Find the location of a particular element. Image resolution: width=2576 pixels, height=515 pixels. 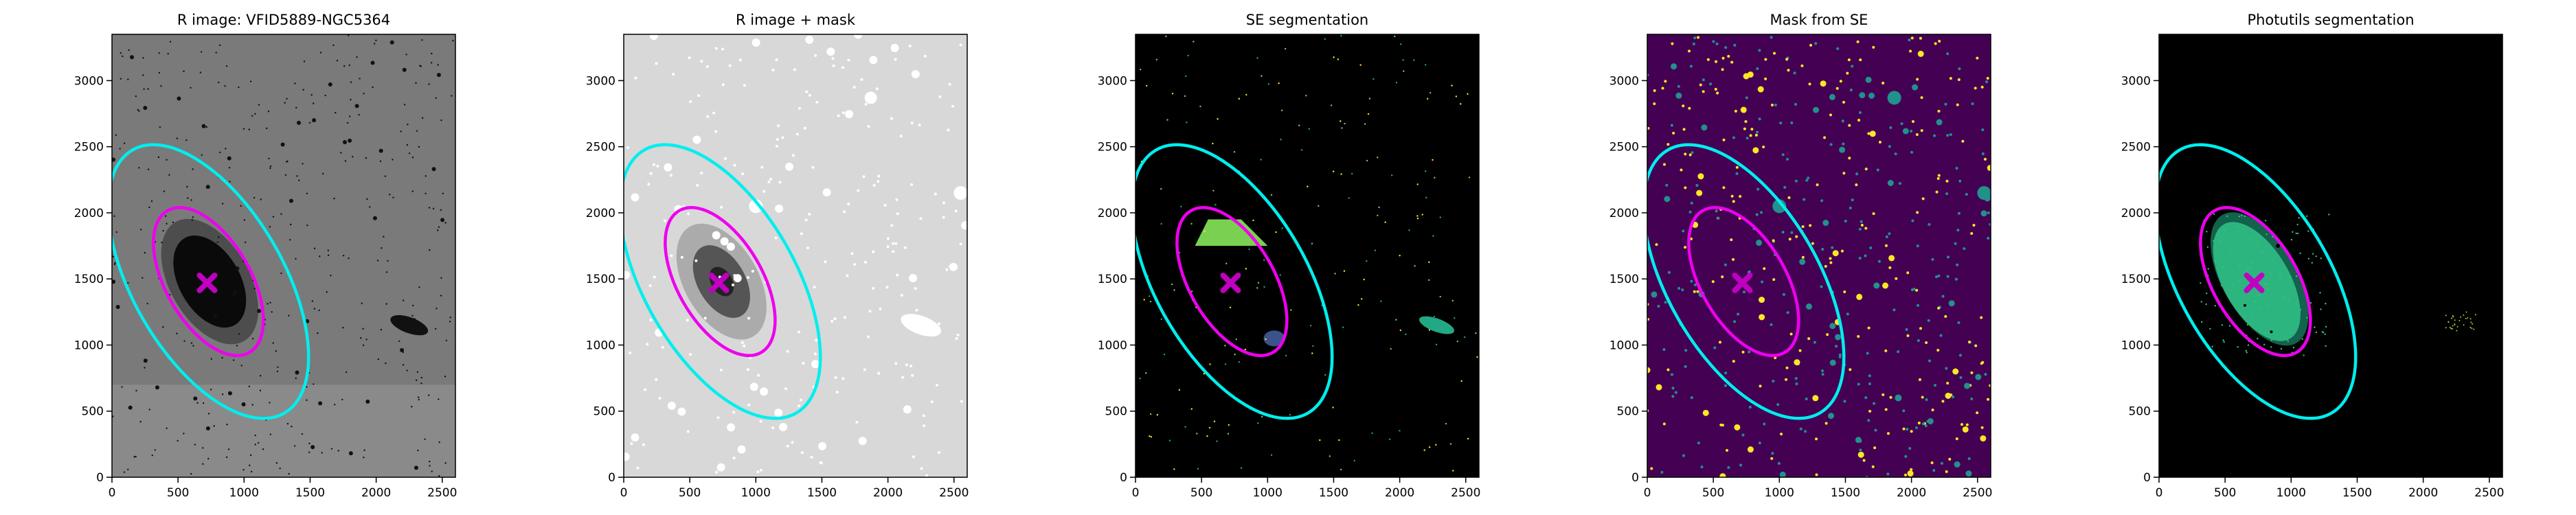

panel-title: SE segmentation is located at coordinates (1307, 20).